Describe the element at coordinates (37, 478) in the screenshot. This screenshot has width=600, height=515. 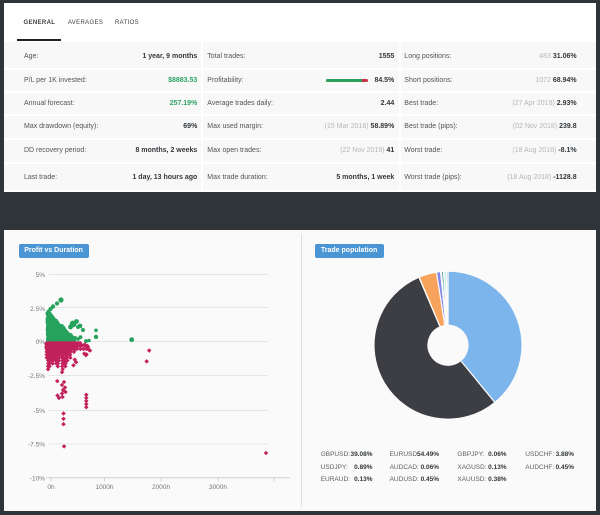
I see `svg-text: -10%` at that location.